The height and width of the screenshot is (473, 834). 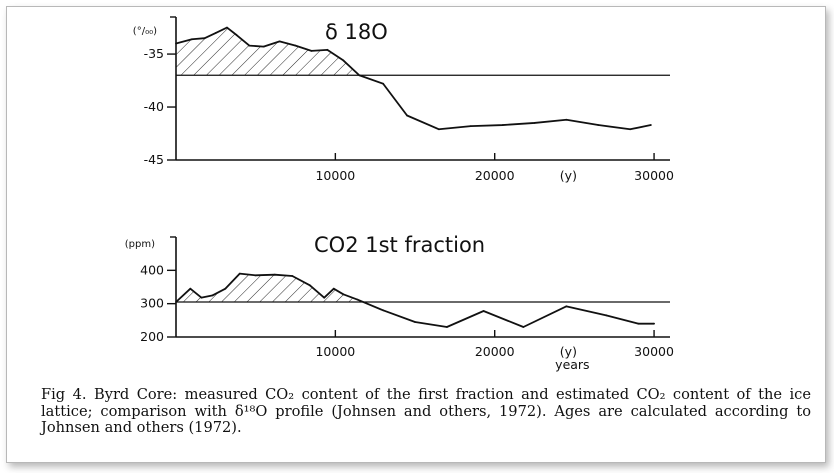 What do you see at coordinates (270, 287) in the screenshot?
I see `co2-hatched-area` at bounding box center [270, 287].